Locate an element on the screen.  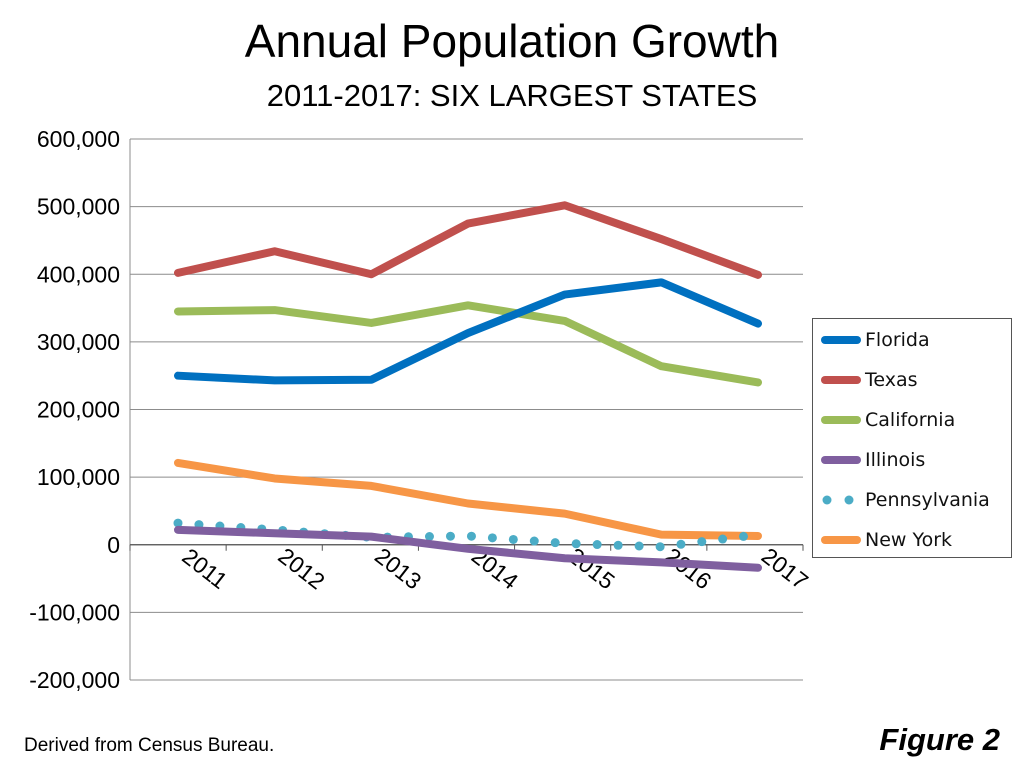
source-note: Derived from Census Bureau. is located at coordinates (149, 745).